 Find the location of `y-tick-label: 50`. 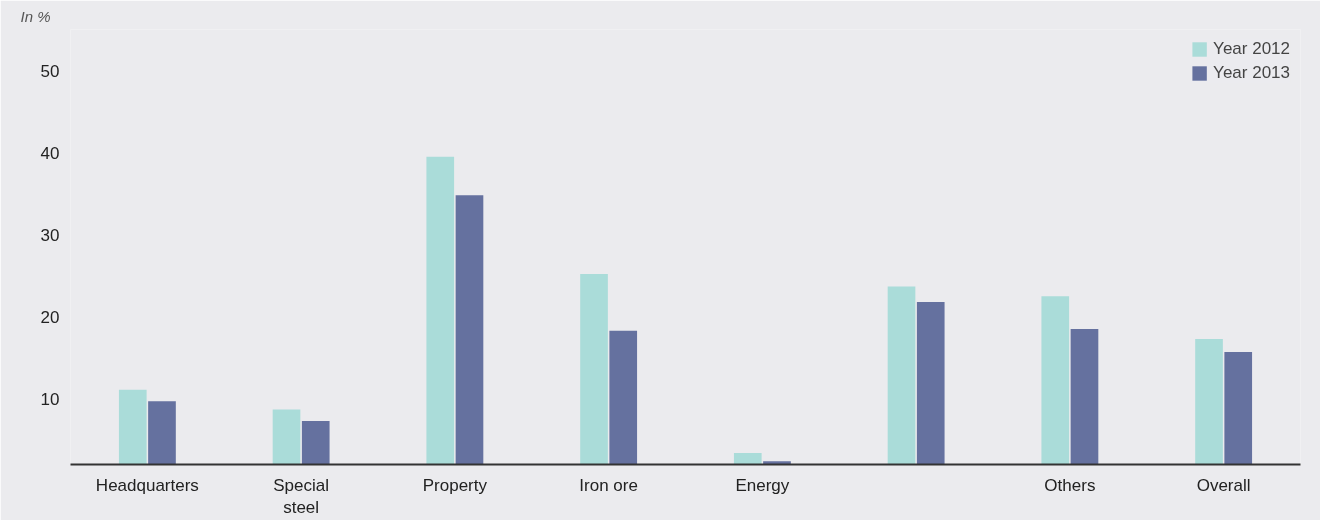

y-tick-label: 50 is located at coordinates (50, 71).